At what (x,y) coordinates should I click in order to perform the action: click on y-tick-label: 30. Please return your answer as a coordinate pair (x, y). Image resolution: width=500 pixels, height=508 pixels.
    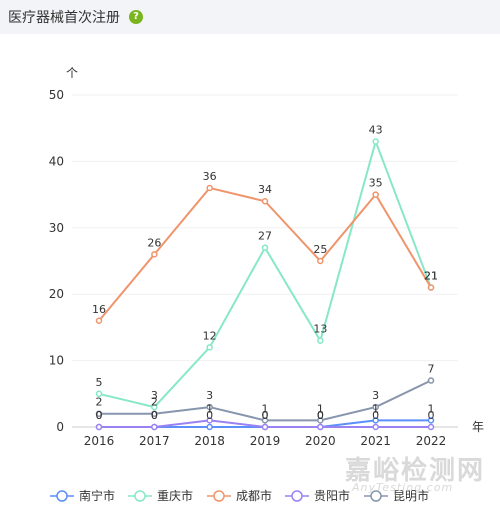
    Looking at the image, I should click on (56, 228).